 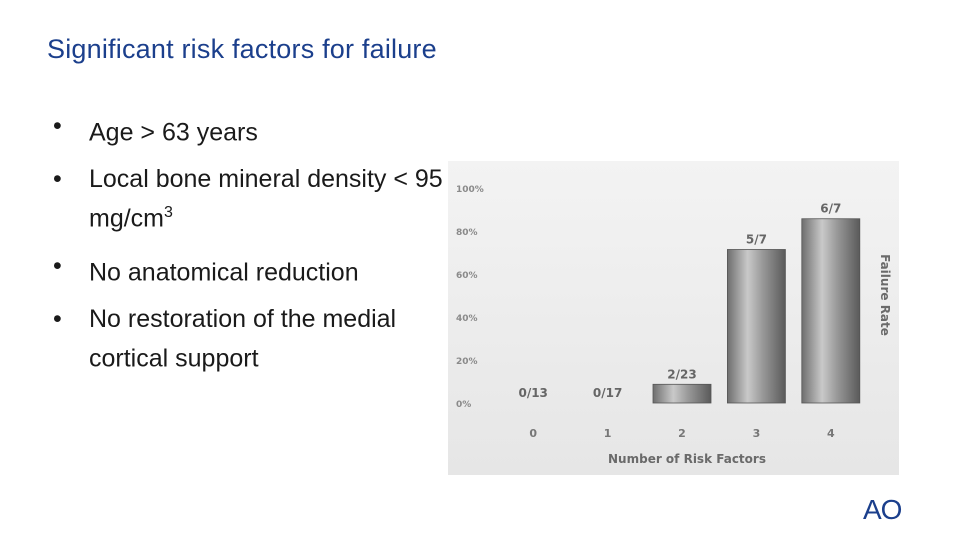 I want to click on x-tick-label: 1, so click(x=608, y=433).